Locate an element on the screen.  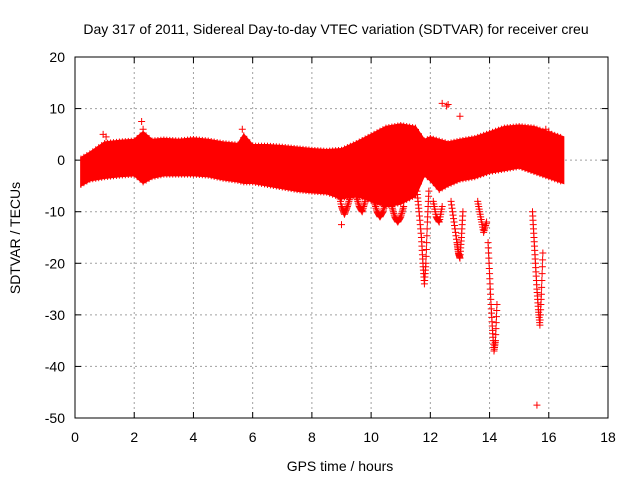
y-tick-label: -40 is located at coordinates (55, 366).